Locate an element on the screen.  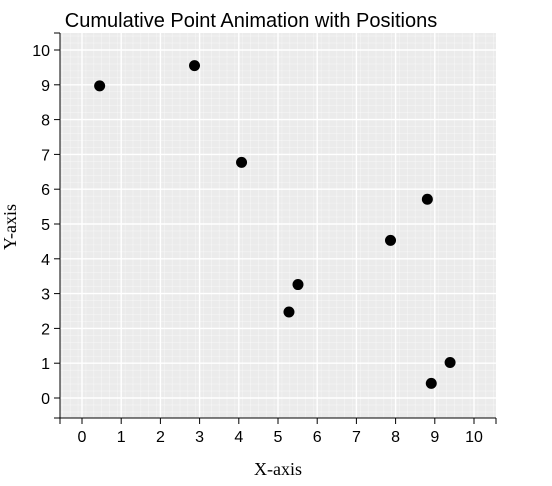
y-tick-label: 6 is located at coordinates (45, 190).